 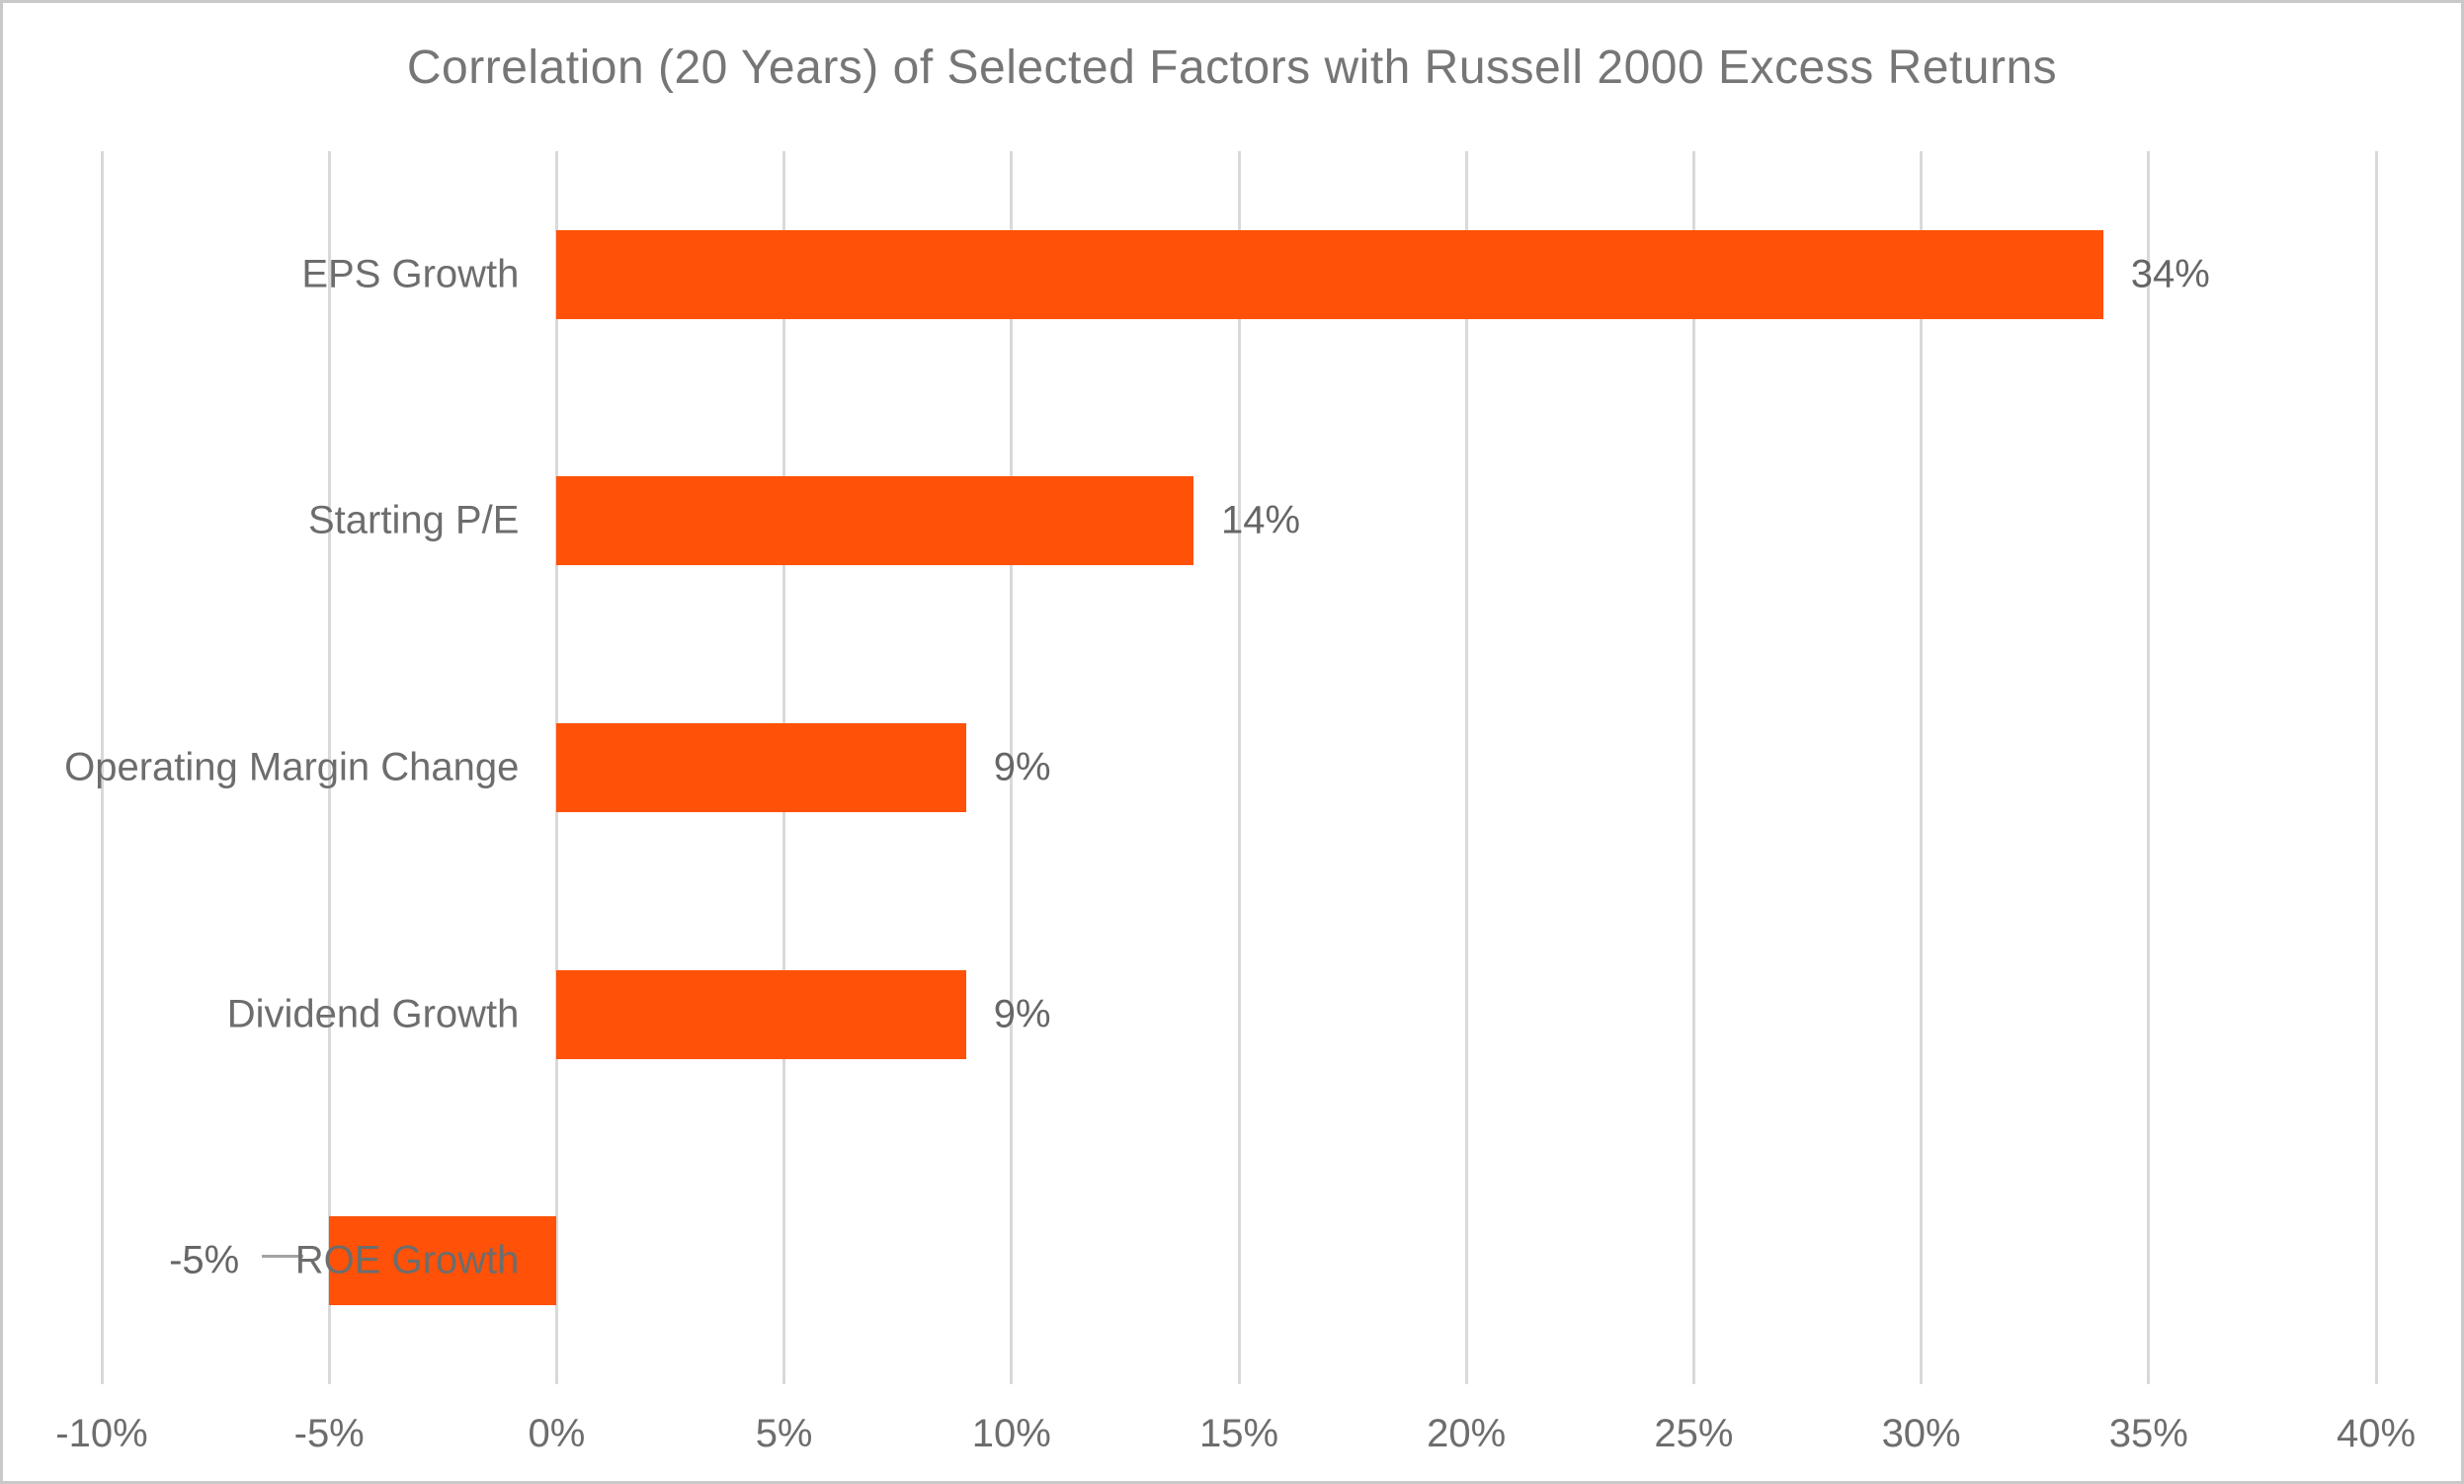 I want to click on category-label: Starting P/E, so click(x=413, y=520).